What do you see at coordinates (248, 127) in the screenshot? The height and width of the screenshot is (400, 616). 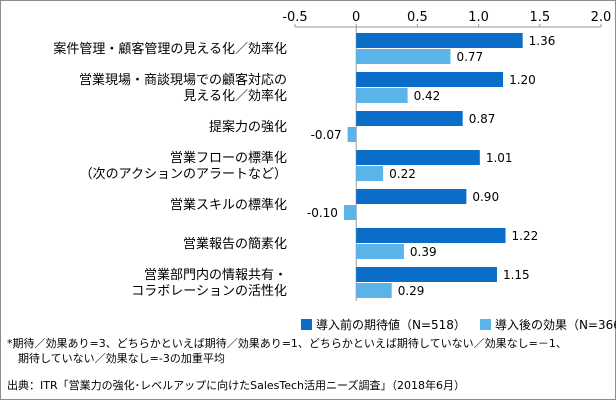 I see `category-label: 提案力の強化` at bounding box center [248, 127].